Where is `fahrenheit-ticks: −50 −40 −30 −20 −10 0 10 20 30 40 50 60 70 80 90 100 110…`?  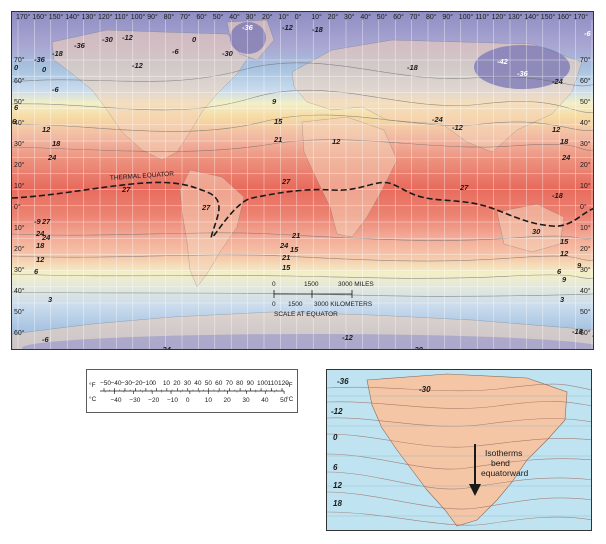
fahrenheit-ticks: −50 −40 −30 −20 −10 0 10 20 30 40 50 60 70 80 90 100 110… is located at coordinates (194, 385).